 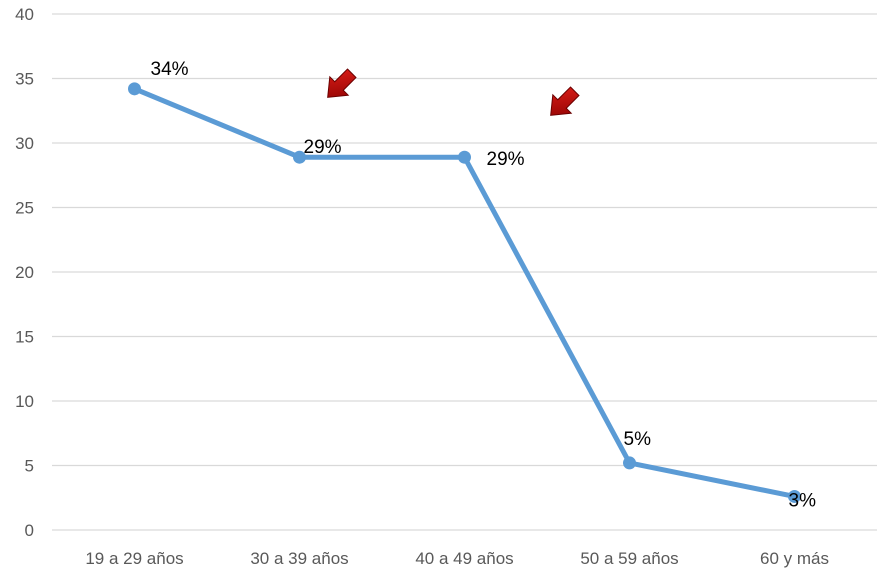 I want to click on y-tick-label: 40, so click(x=24, y=14).